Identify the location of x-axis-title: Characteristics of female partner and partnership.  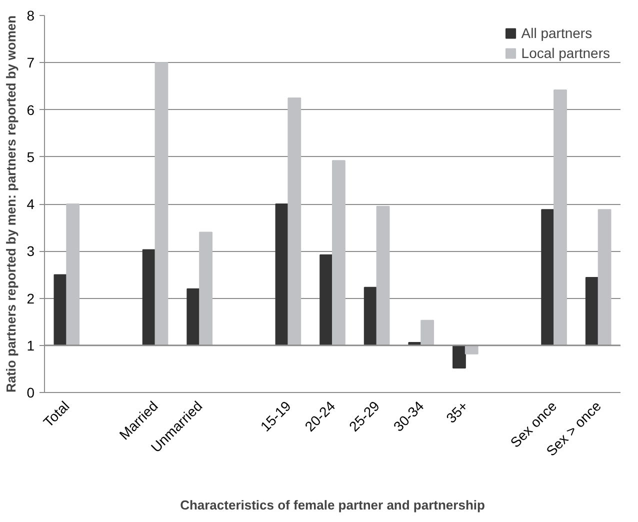
(332, 505).